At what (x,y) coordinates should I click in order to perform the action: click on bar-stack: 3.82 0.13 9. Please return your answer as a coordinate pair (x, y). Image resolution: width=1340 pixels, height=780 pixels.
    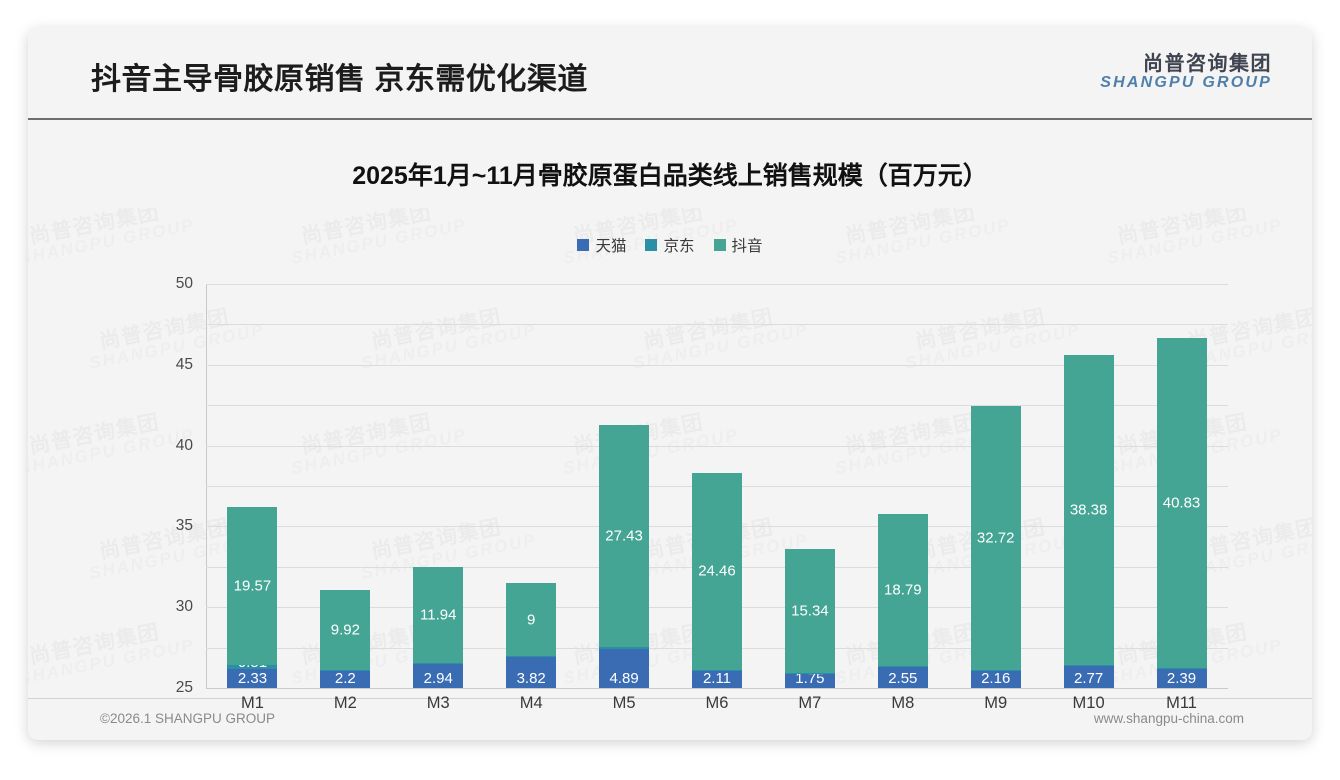
    Looking at the image, I should click on (531, 635).